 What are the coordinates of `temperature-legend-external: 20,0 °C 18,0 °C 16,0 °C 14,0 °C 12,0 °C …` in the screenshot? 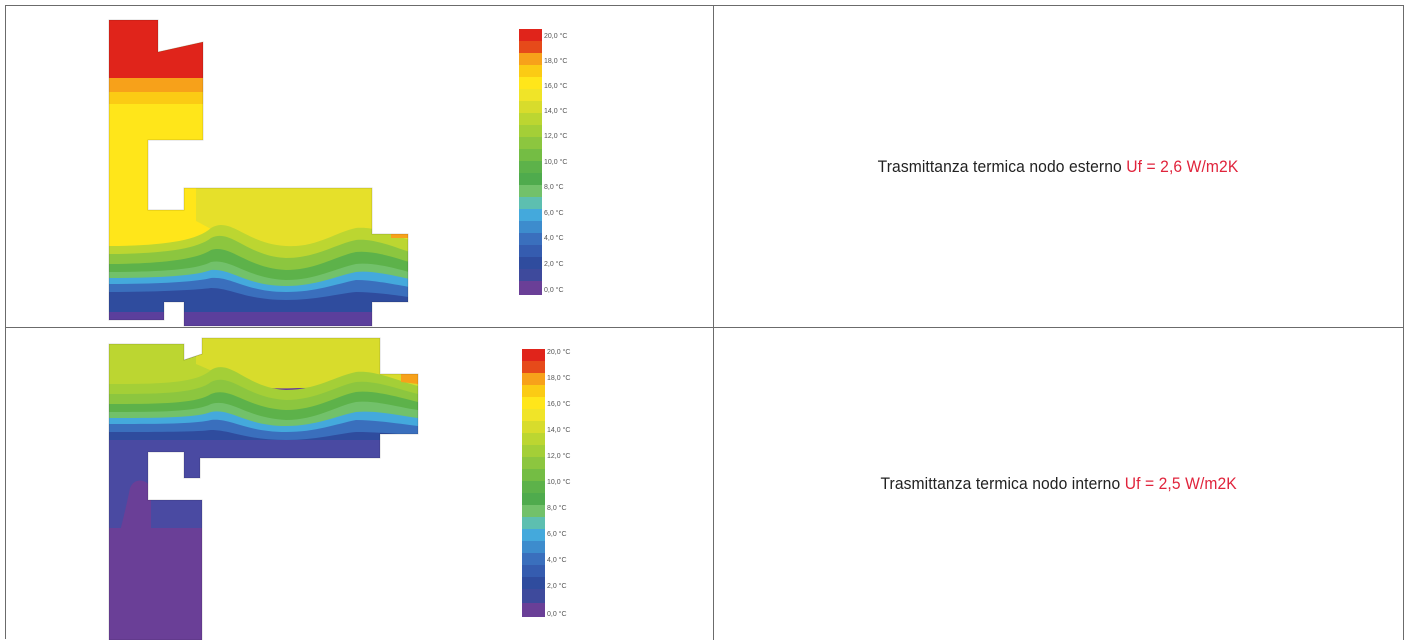 It's located at (543, 162).